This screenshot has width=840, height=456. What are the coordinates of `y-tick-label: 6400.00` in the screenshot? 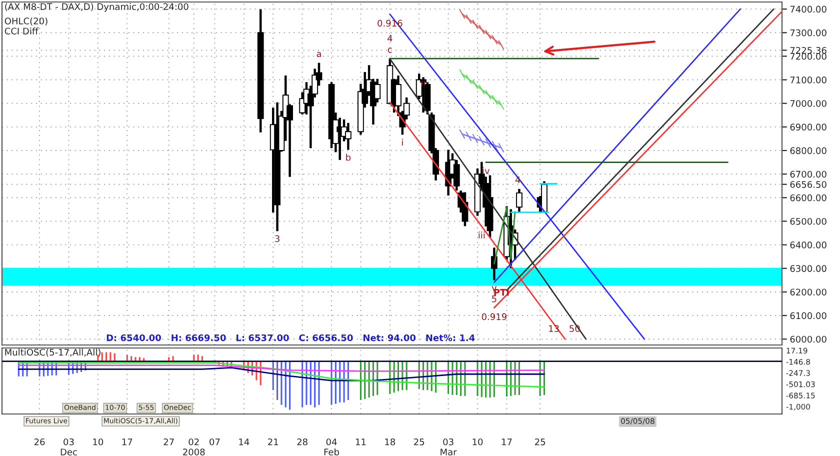 It's located at (808, 245).